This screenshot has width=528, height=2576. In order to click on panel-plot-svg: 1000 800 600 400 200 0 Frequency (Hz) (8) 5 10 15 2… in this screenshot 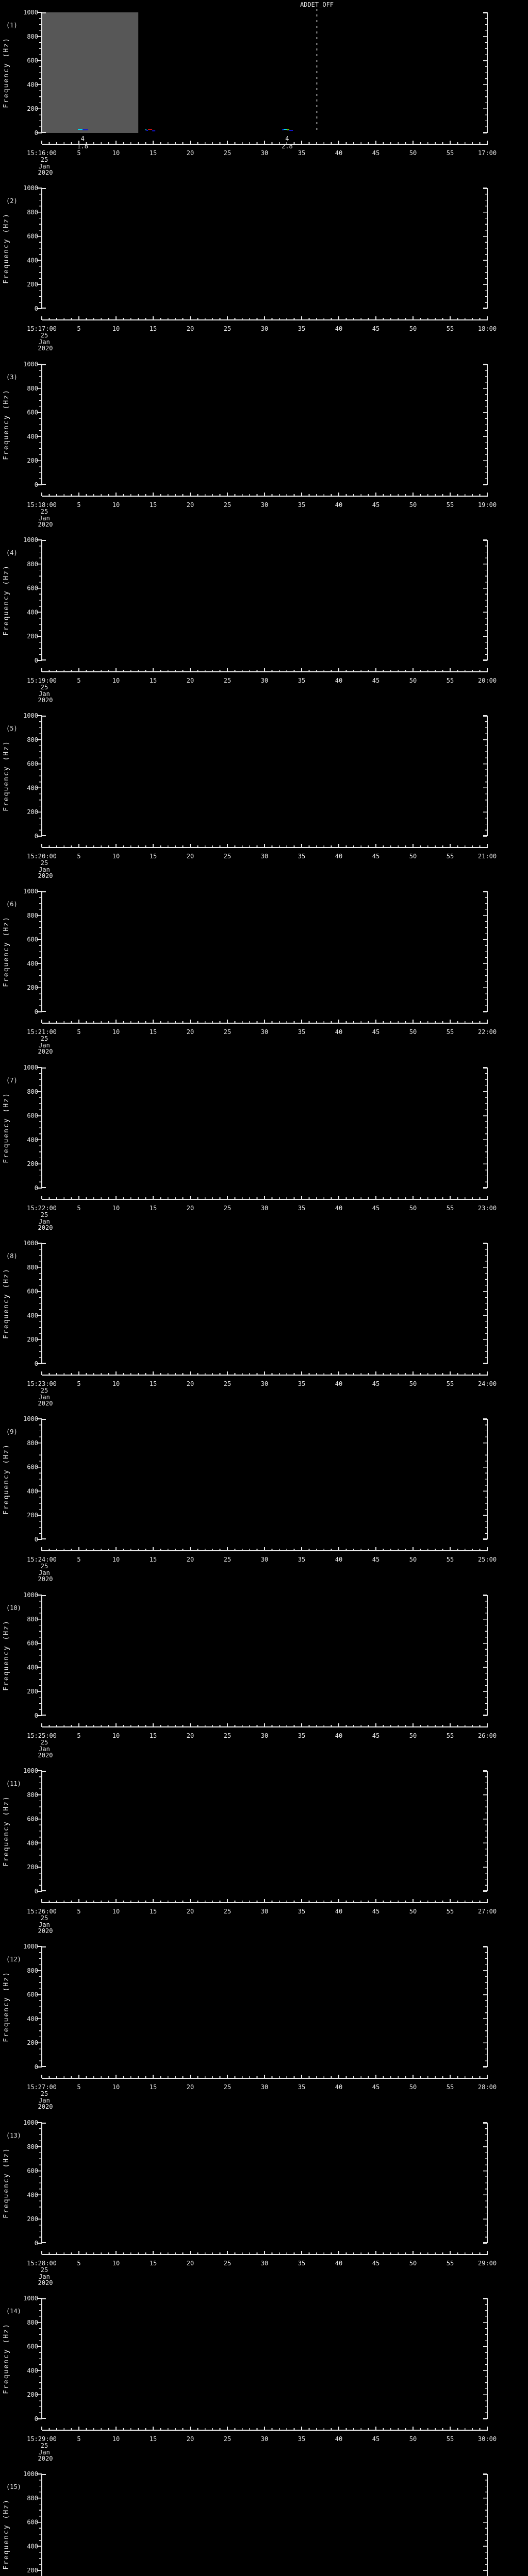, I will do `click(250, 1323)`.